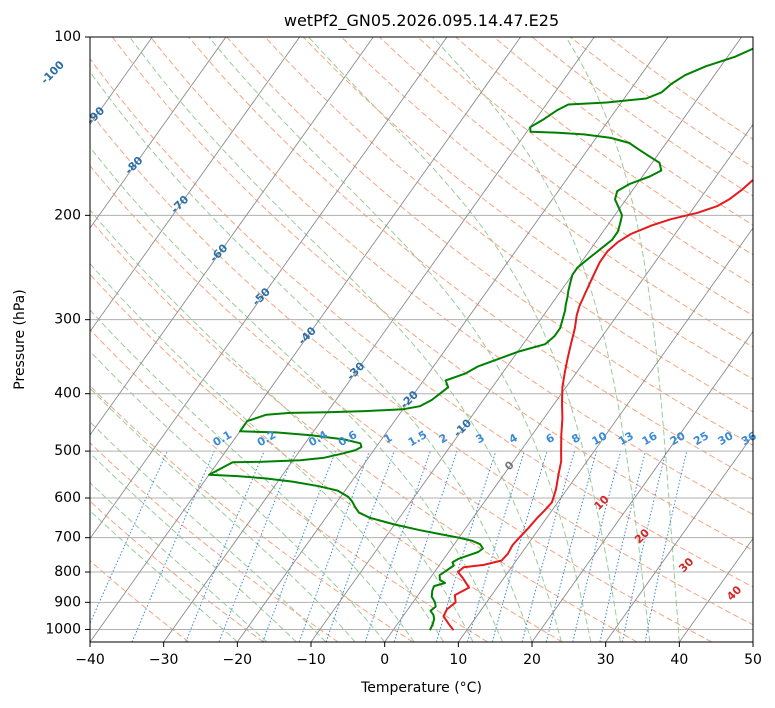  I want to click on y-tick-label: 1000, so click(63, 629).